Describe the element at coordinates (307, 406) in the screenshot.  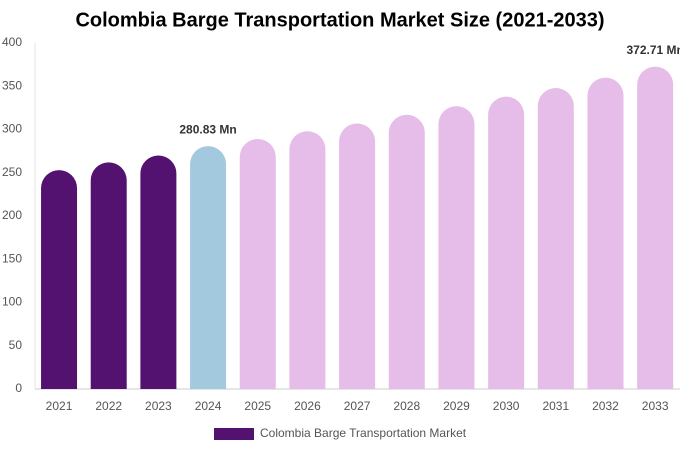
I see `x-tick-label: 2026` at that location.